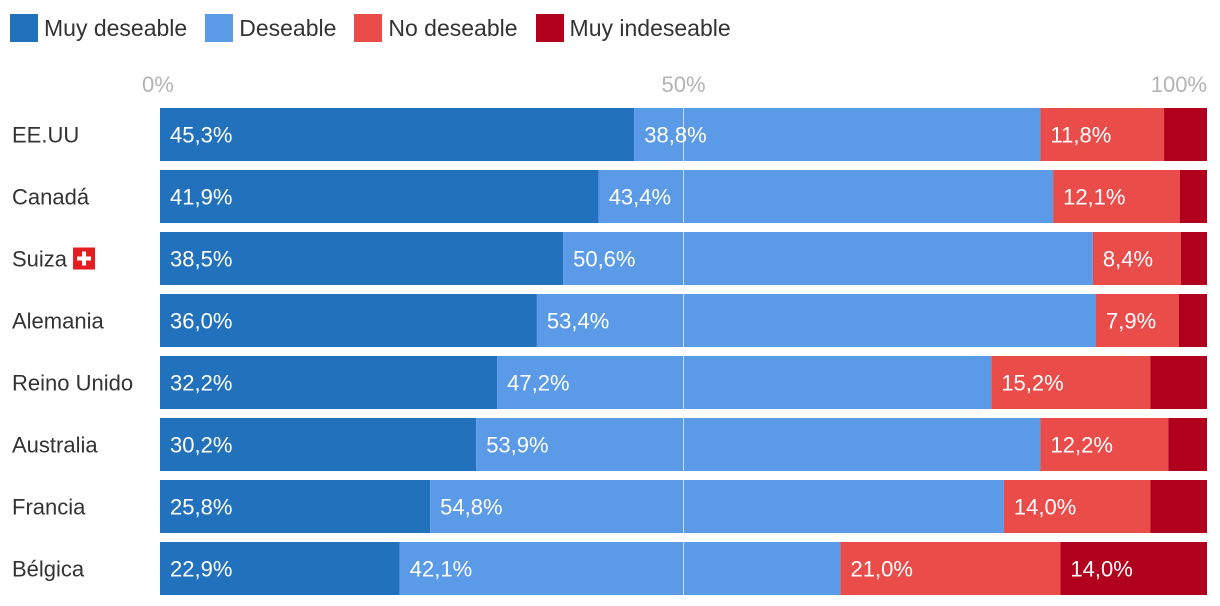  What do you see at coordinates (453, 27) in the screenshot?
I see `legend-label-no-deseable: No deseable` at bounding box center [453, 27].